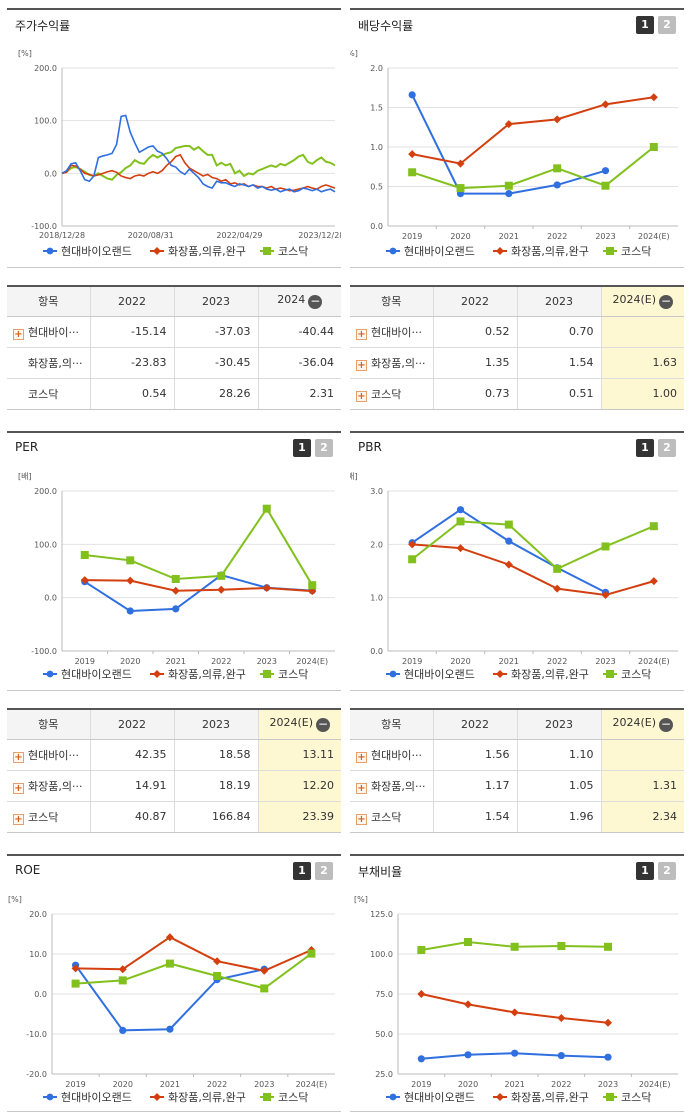 The width and height of the screenshot is (691, 1115). I want to click on row-name: 코스닥, so click(43, 817).